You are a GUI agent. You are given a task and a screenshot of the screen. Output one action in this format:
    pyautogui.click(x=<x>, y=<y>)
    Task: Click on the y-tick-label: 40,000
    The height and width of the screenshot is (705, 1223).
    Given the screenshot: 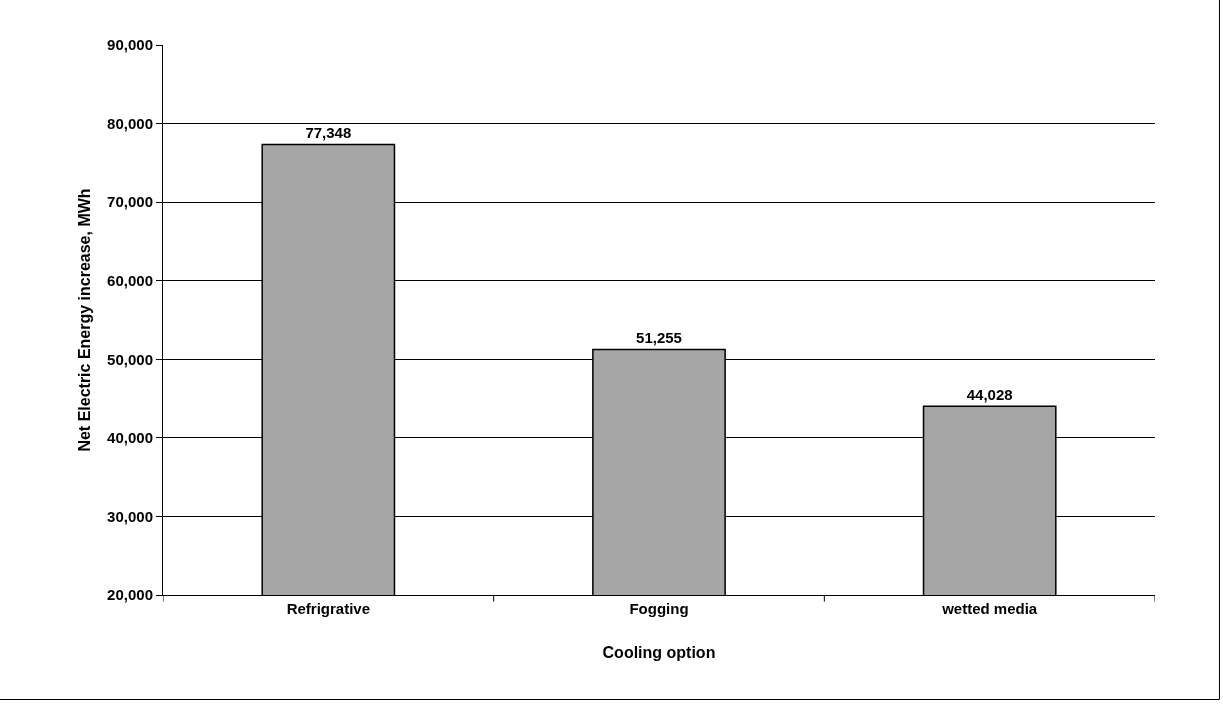 What is the action you would take?
    pyautogui.click(x=130, y=438)
    